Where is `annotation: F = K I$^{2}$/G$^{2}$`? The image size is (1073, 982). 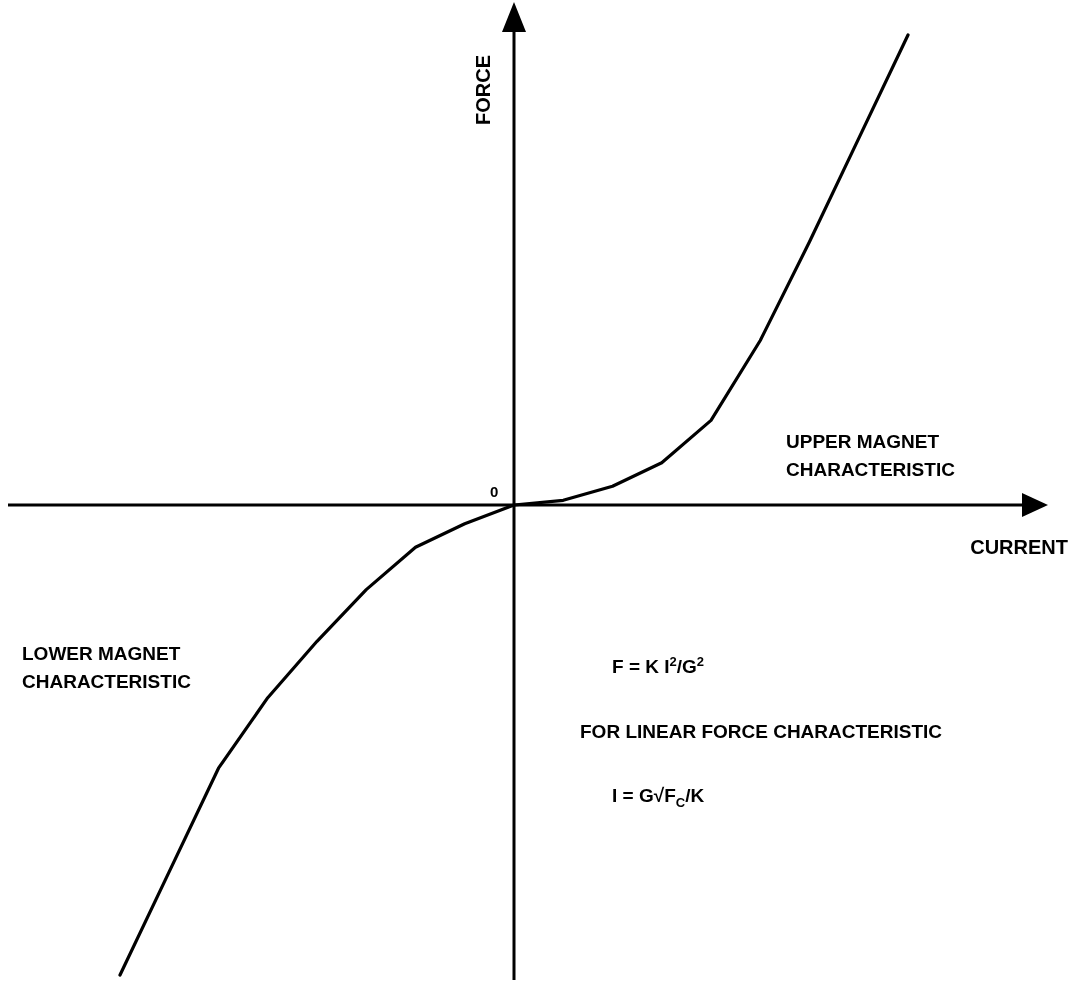 annotation: F = K I$^{2}$/G$^{2}$ is located at coordinates (658, 666).